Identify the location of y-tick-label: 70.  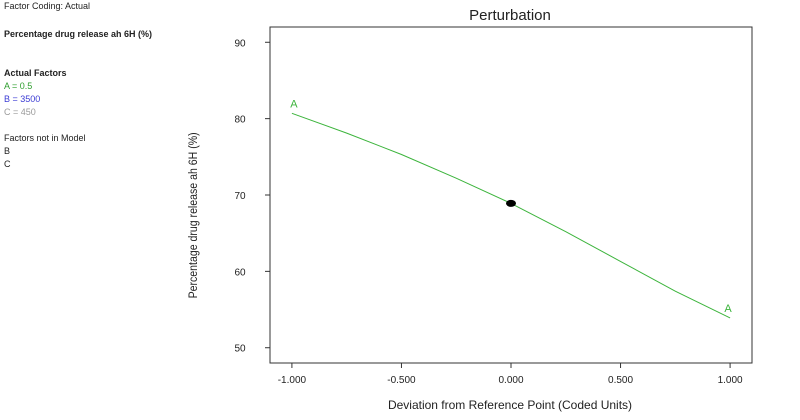
(240, 196).